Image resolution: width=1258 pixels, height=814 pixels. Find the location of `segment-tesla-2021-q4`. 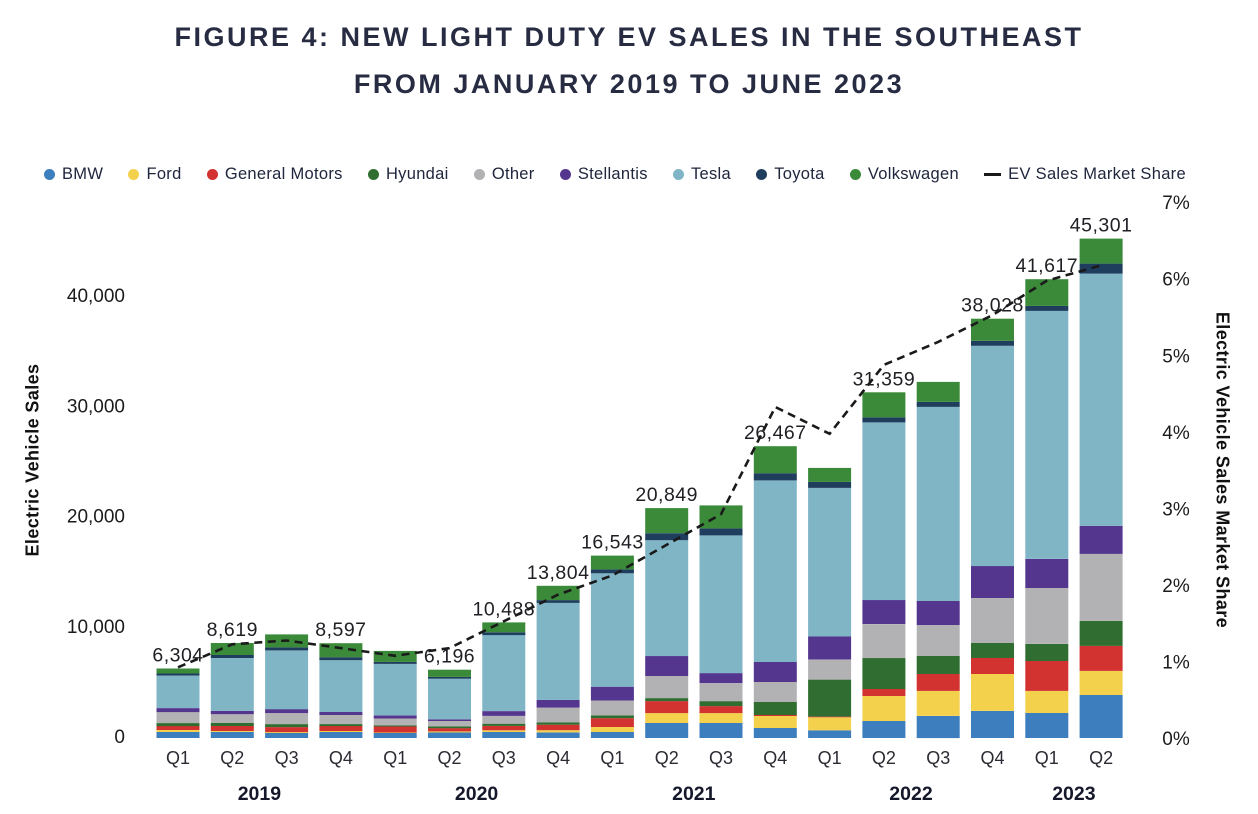

segment-tesla-2021-q4 is located at coordinates (775, 571).